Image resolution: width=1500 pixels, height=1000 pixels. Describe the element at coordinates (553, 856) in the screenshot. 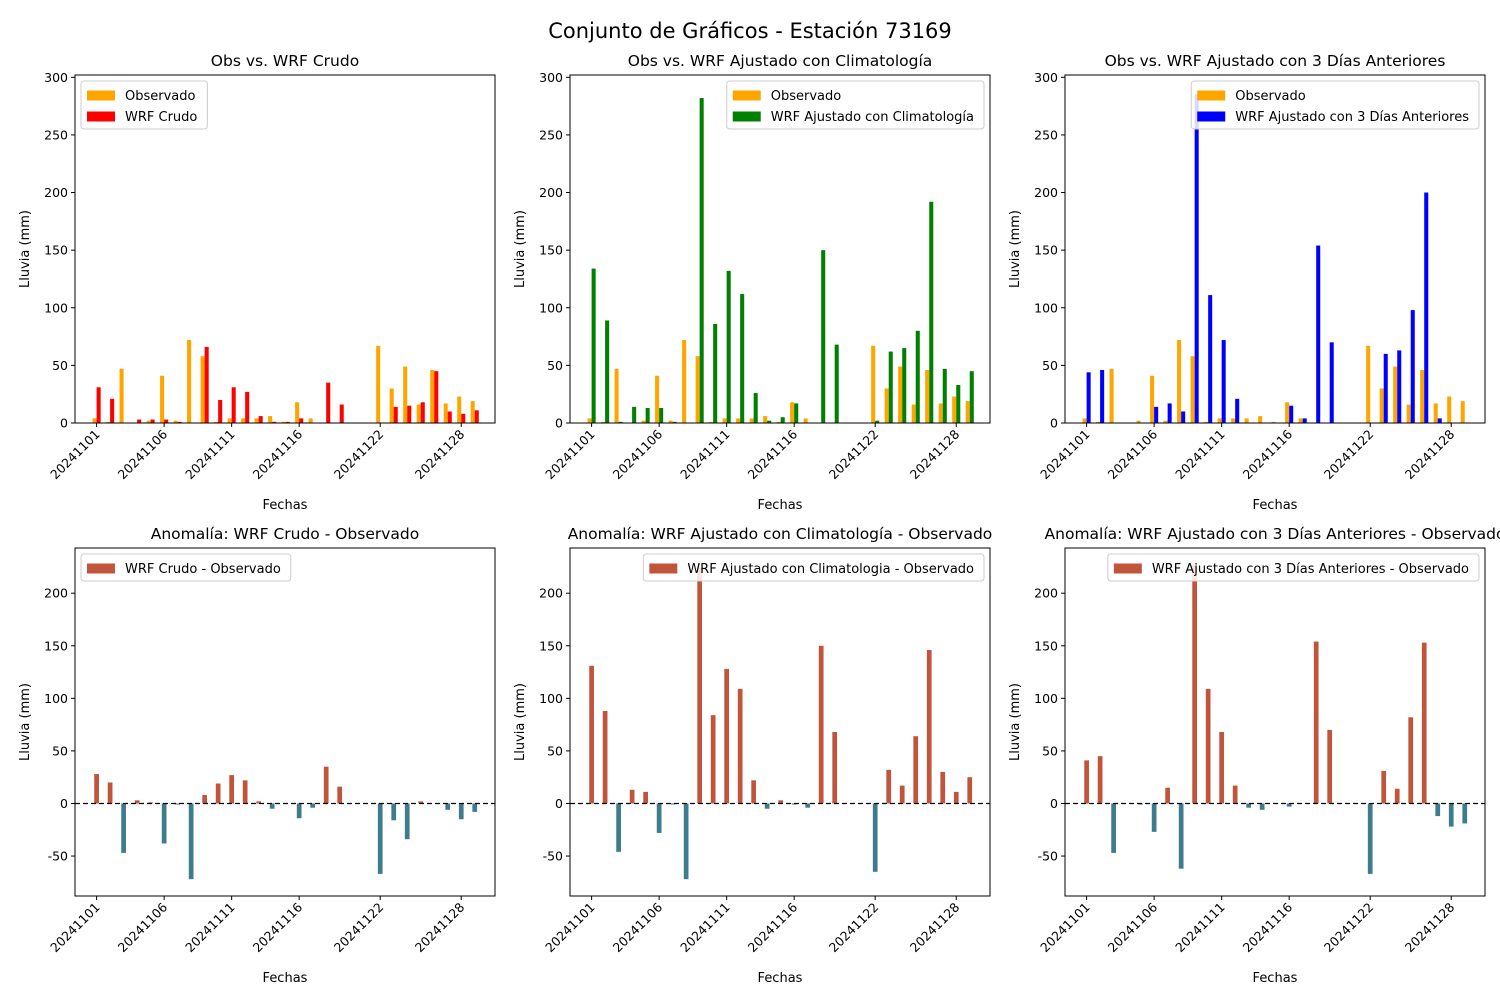

I see `subplot-5-ytick-label: -50` at that location.